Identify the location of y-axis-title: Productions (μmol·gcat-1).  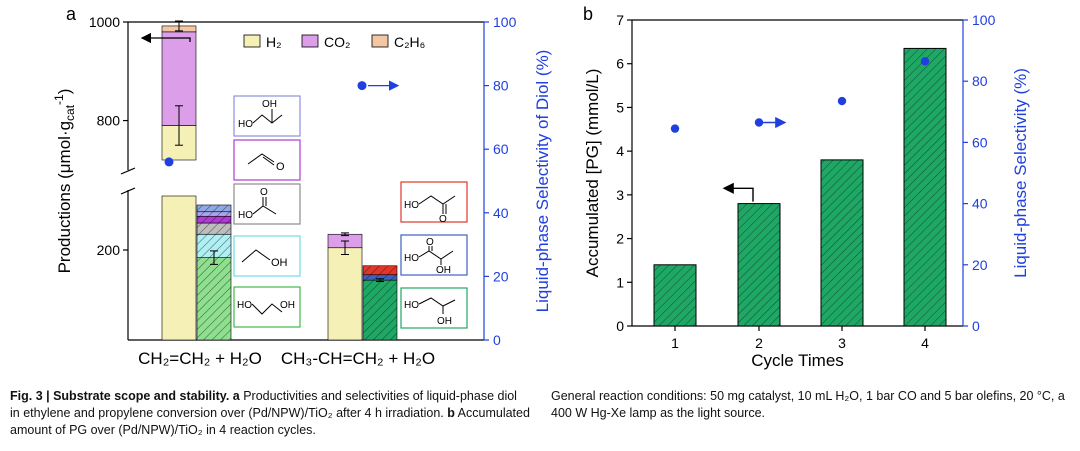
(64, 181).